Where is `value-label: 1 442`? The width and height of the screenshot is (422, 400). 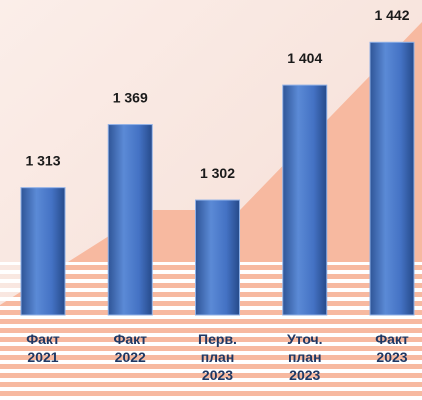 value-label: 1 442 is located at coordinates (391, 15).